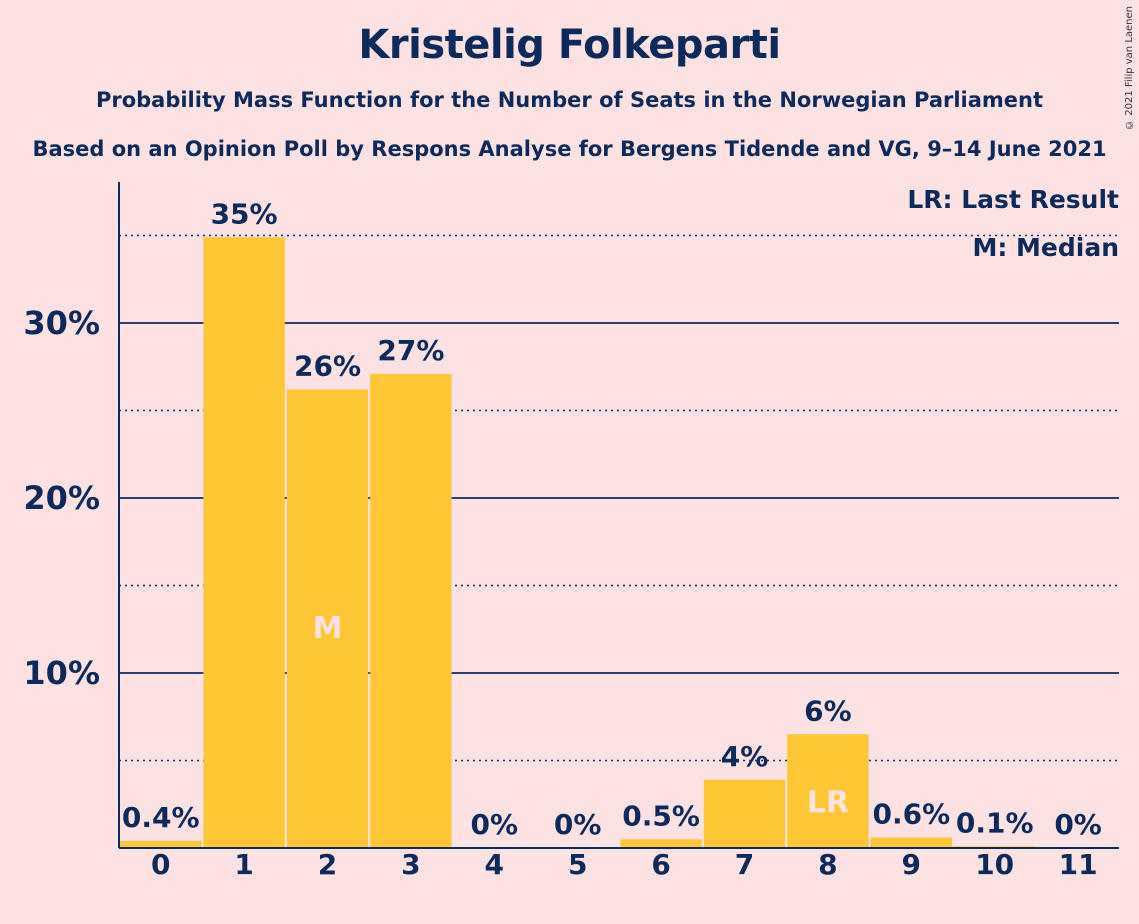  I want to click on chart-title: Kristelig Folkeparti, so click(569, 45).